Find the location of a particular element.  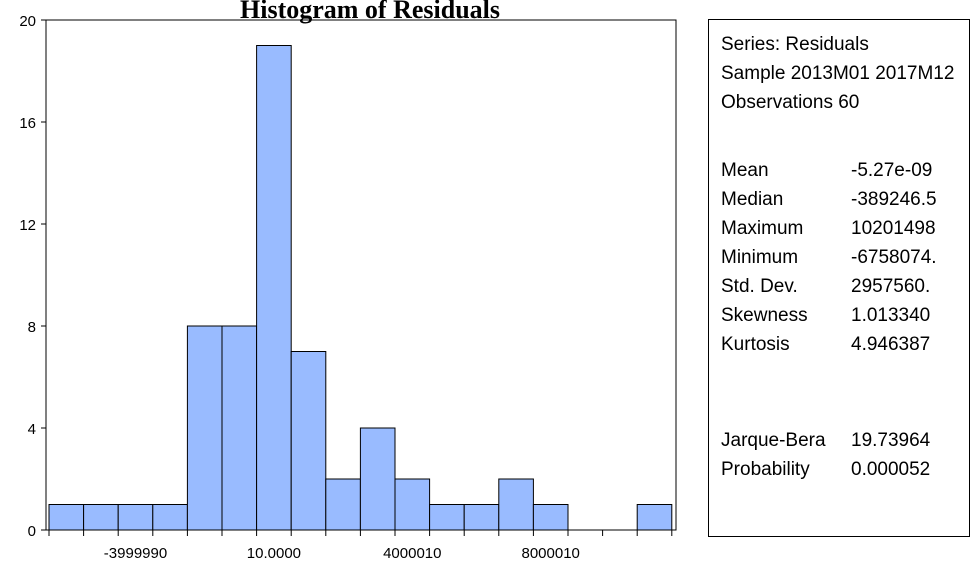

stats-label: Skewness is located at coordinates (764, 315).